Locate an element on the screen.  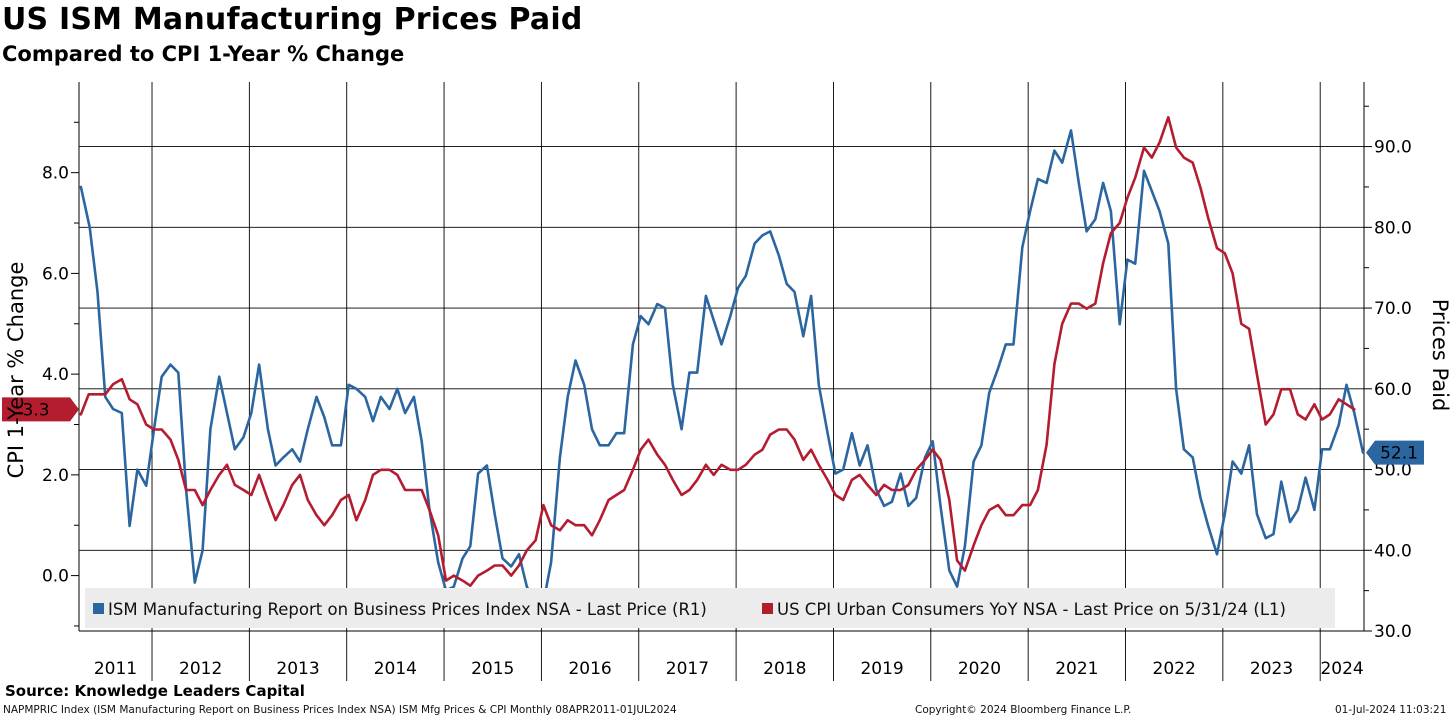
left-tick-label: 6.0 is located at coordinates (55, 274).